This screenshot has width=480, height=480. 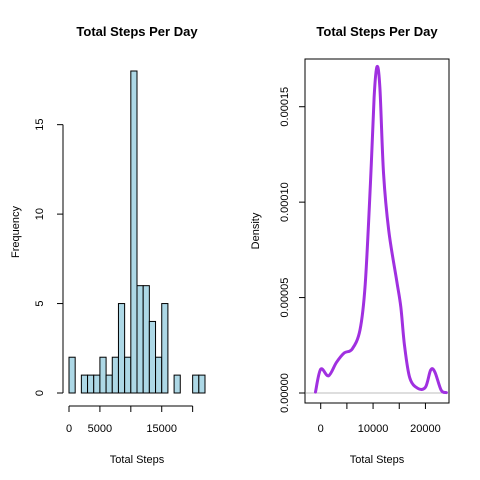 I want to click on histogram-y-tick-label: 0, so click(x=40, y=393).